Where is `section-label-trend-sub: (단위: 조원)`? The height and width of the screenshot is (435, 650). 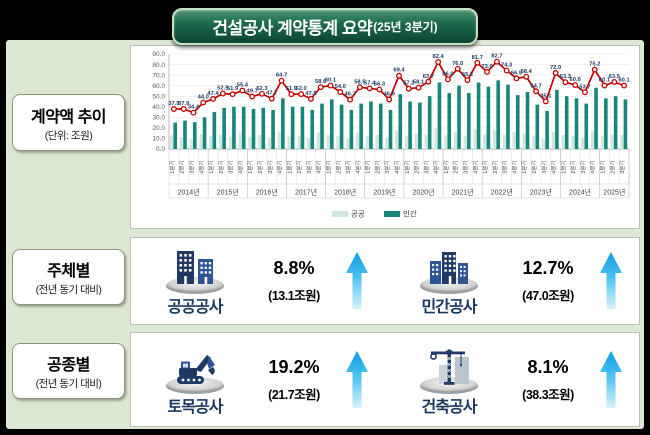
section-label-trend-sub: (단위: 조원) is located at coordinates (68, 135).